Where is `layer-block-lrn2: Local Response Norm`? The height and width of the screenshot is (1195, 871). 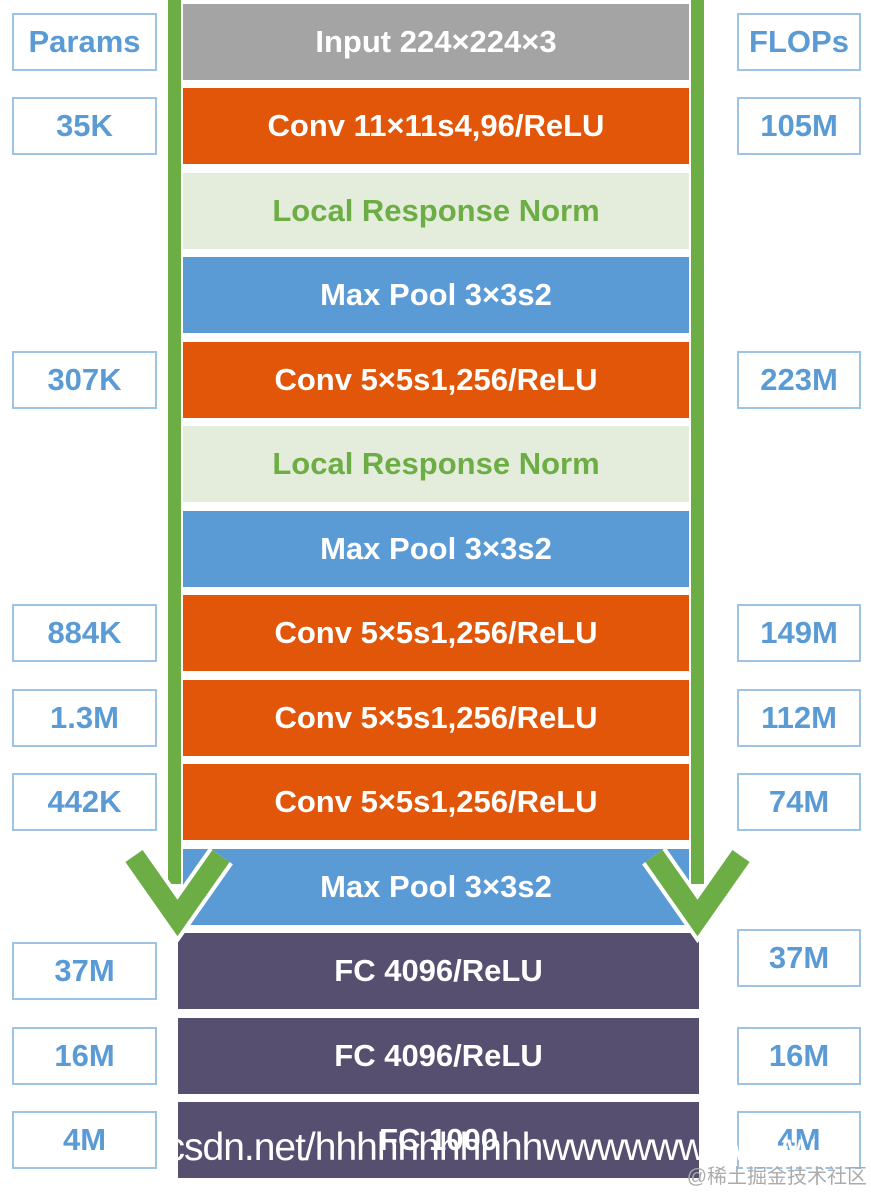
layer-block-lrn2: Local Response Norm is located at coordinates (436, 464).